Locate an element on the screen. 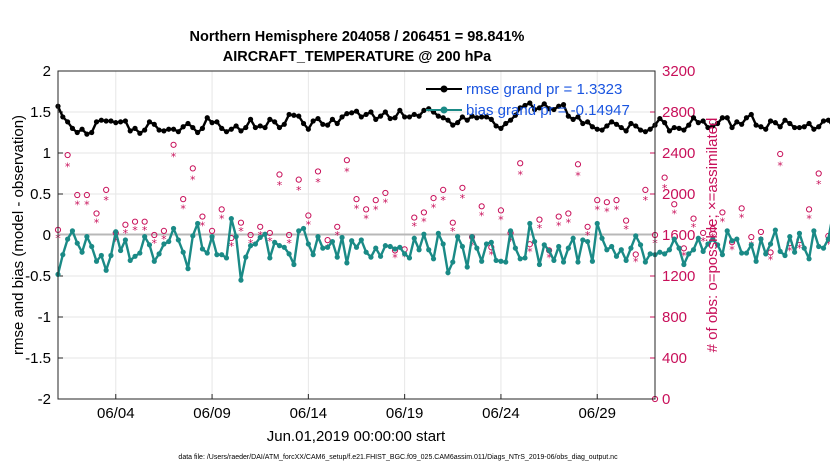 This screenshot has width=830, height=470. x-tick-label: 06/09 is located at coordinates (212, 413).